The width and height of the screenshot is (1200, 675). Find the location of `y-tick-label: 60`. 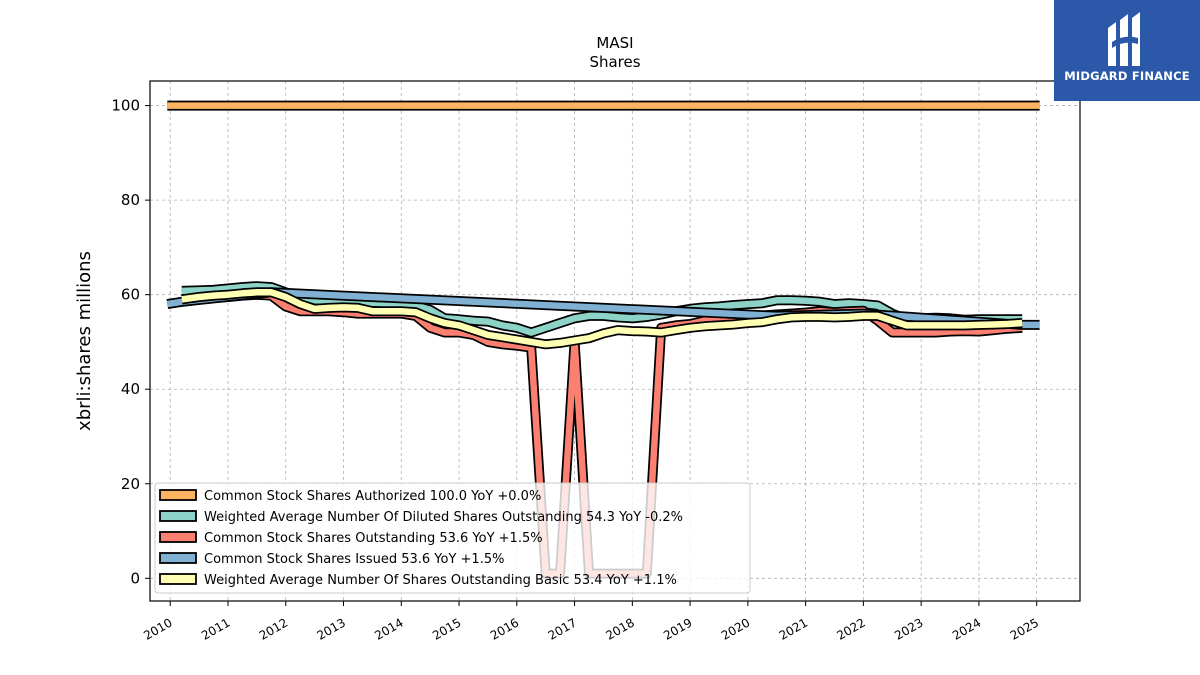

y-tick-label: 60 is located at coordinates (130, 295).